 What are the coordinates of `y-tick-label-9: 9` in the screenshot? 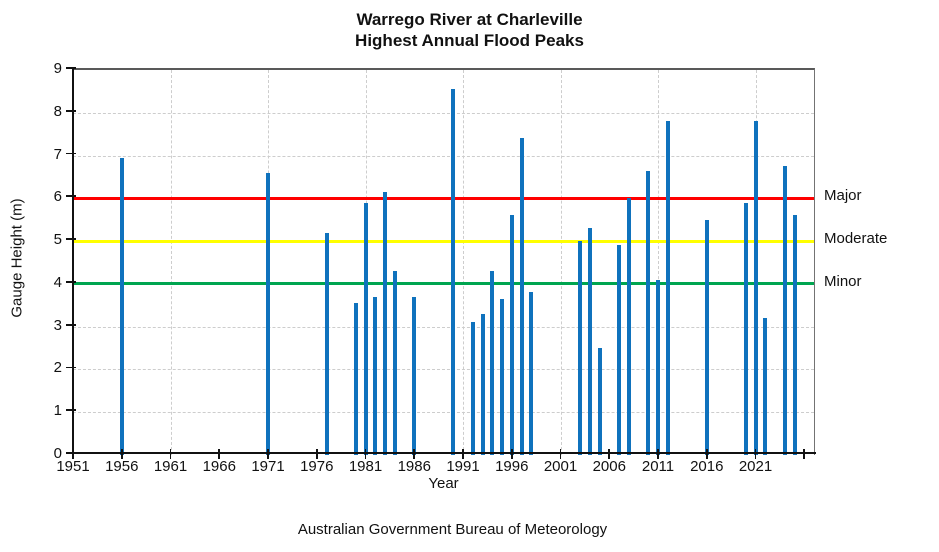 It's located at (57, 68).